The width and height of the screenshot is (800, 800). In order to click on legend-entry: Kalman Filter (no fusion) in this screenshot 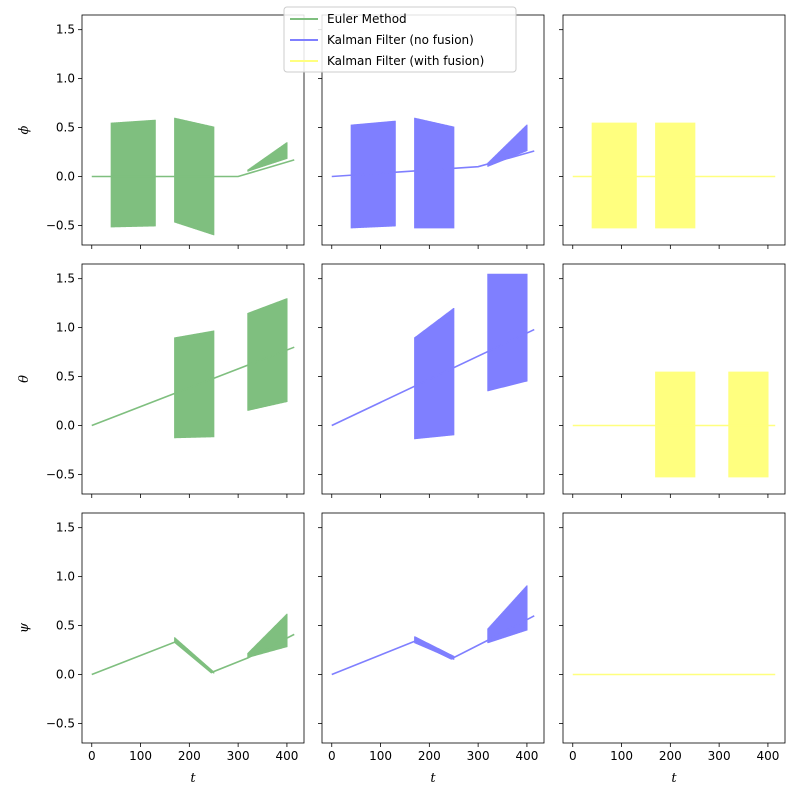, I will do `click(400, 40)`.